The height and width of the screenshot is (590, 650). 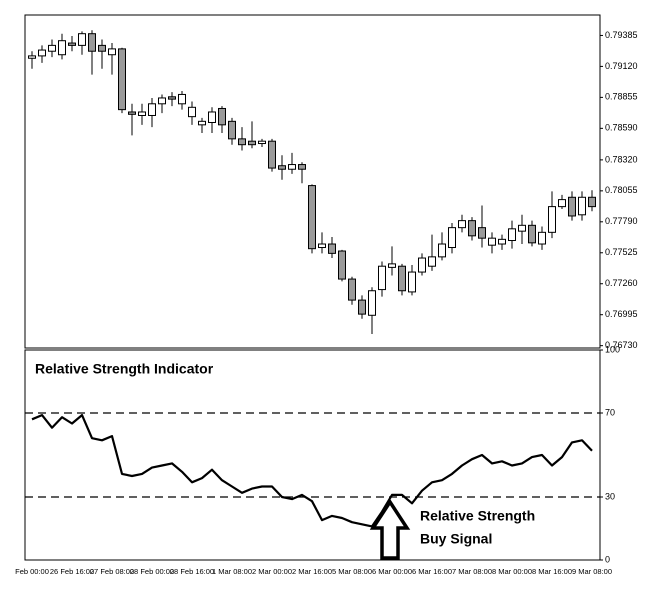 I want to click on y-tick-label: 70, so click(x=610, y=412).